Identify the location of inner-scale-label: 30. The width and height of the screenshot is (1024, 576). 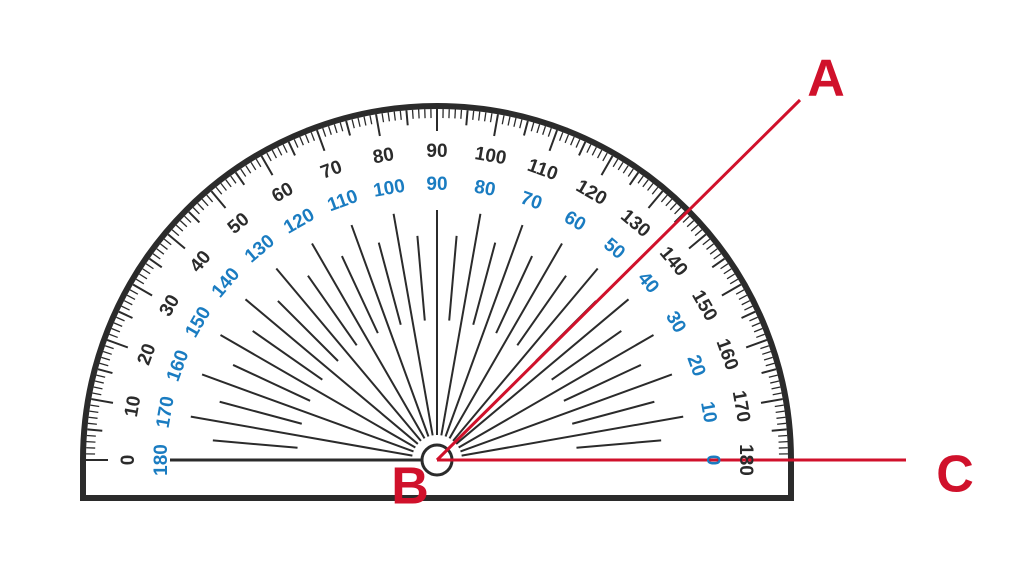
(675, 322).